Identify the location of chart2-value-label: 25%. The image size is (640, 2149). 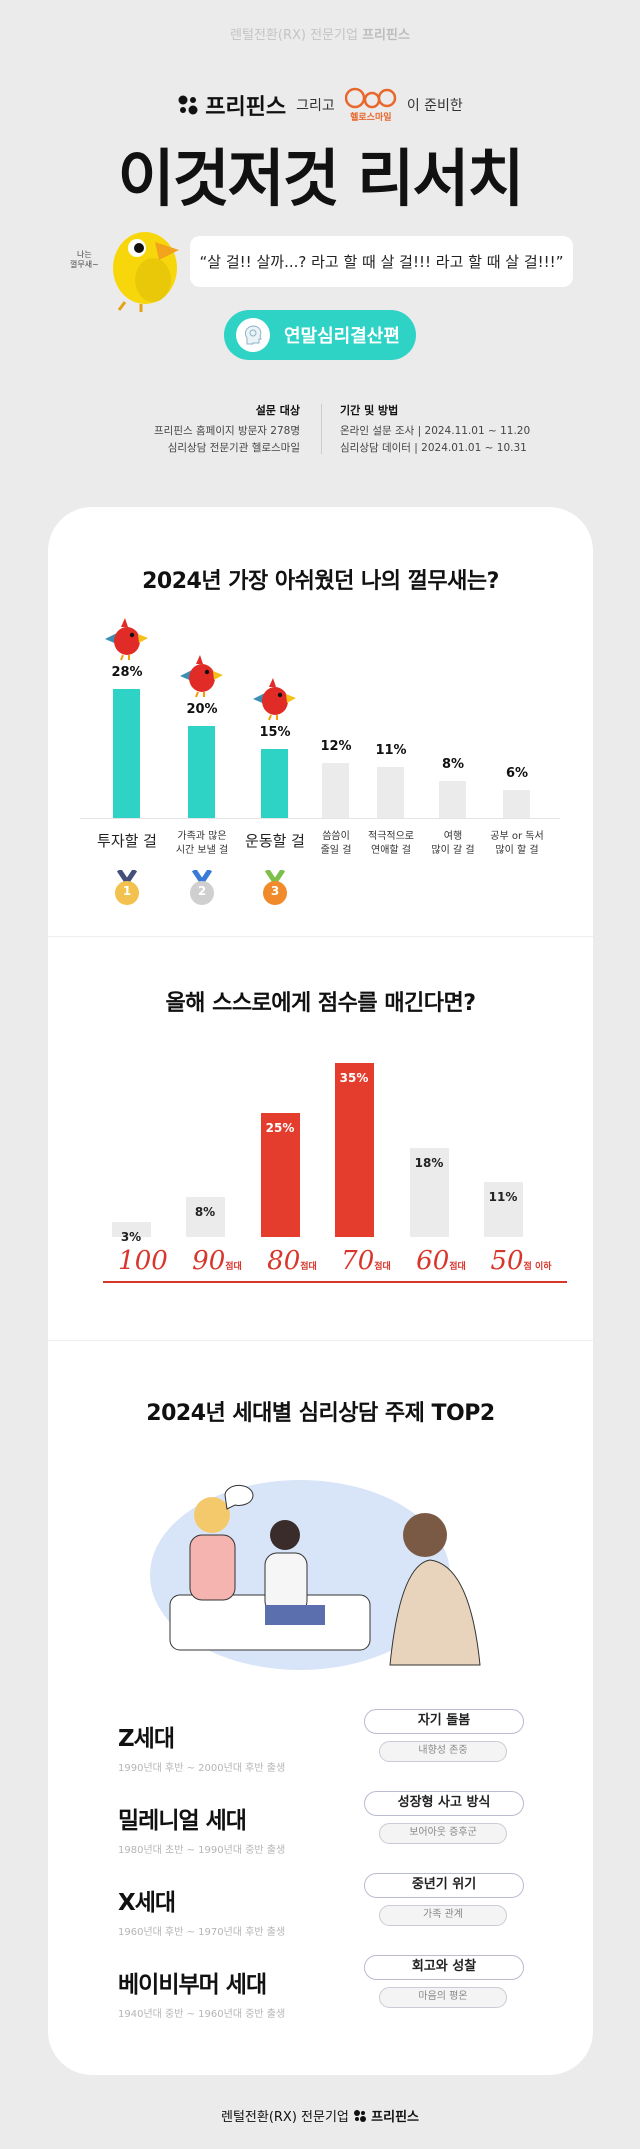
(280, 1127).